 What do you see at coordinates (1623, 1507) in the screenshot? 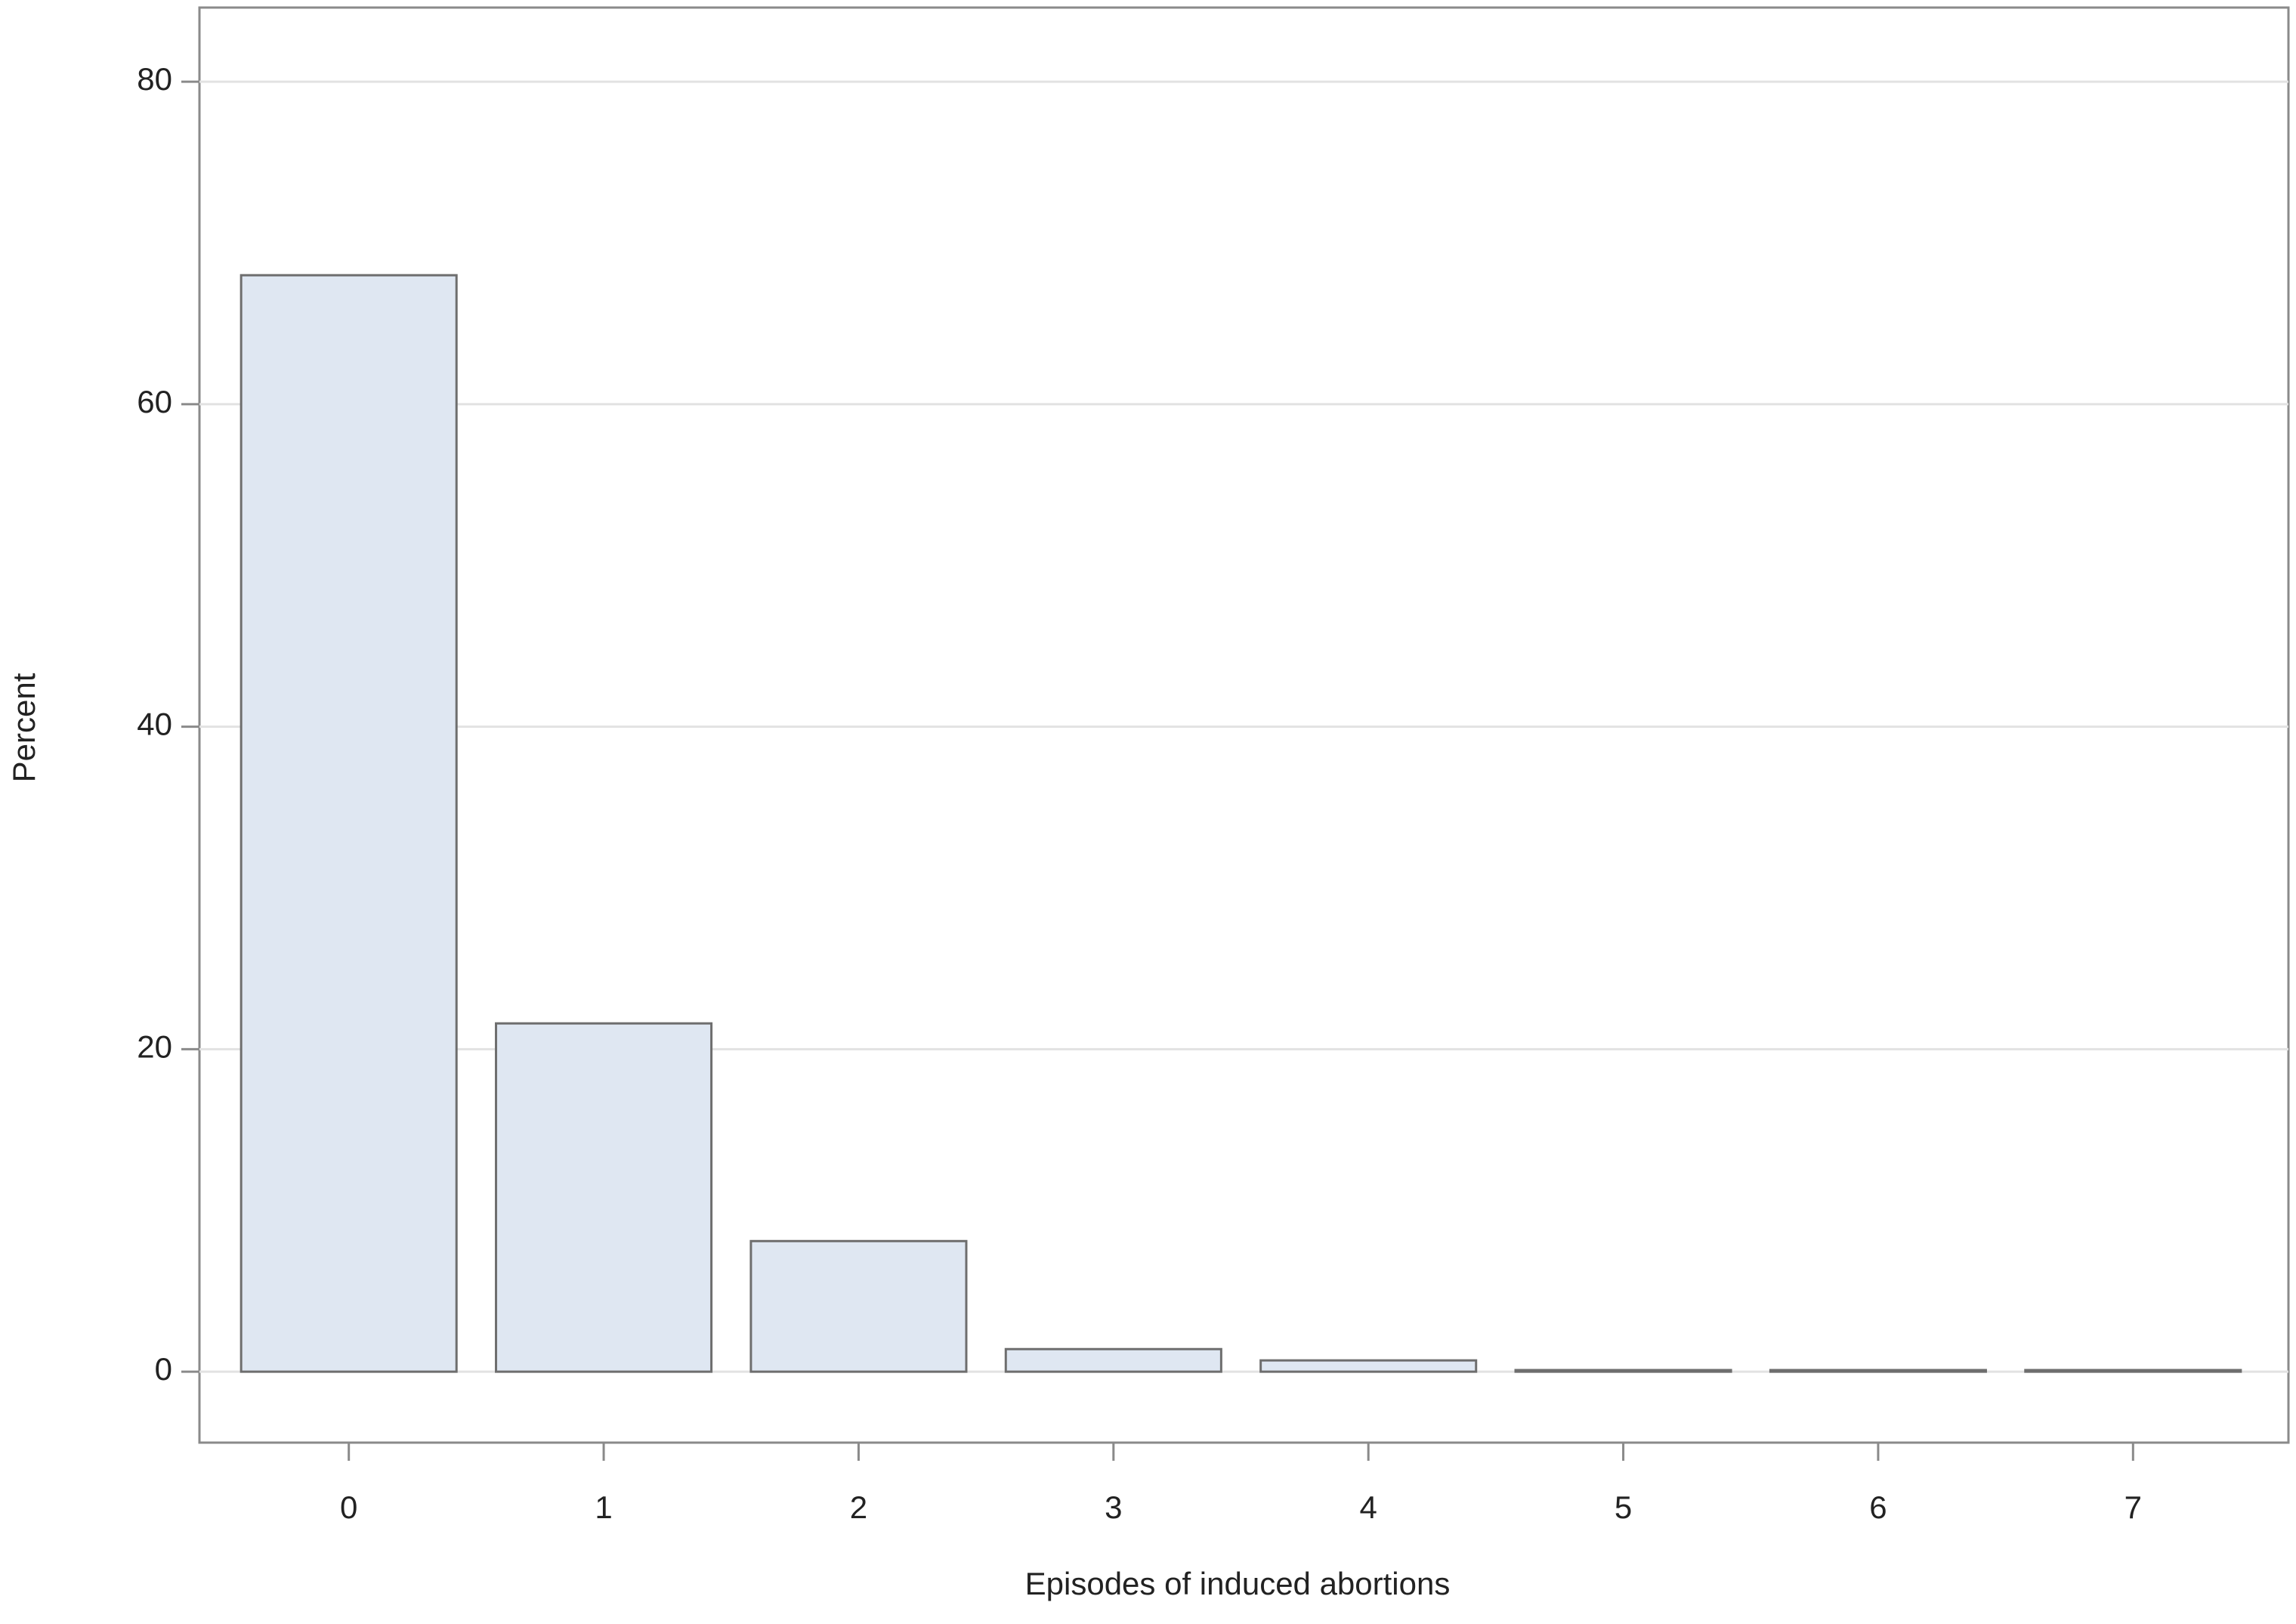
I see `x-tick-label: 5` at bounding box center [1623, 1507].